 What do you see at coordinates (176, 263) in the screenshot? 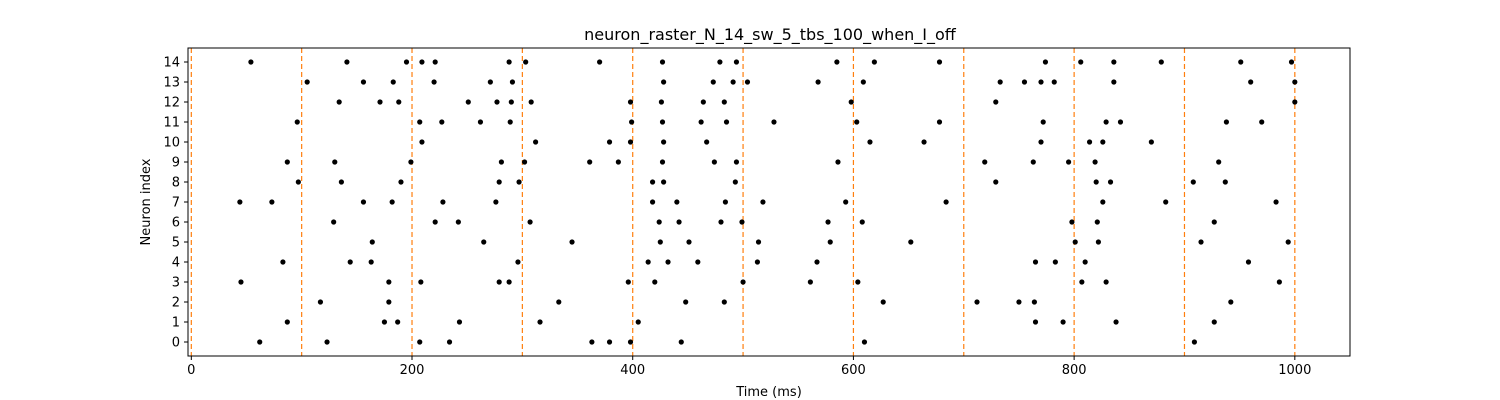
I see `y-tick-label: 4` at bounding box center [176, 263].